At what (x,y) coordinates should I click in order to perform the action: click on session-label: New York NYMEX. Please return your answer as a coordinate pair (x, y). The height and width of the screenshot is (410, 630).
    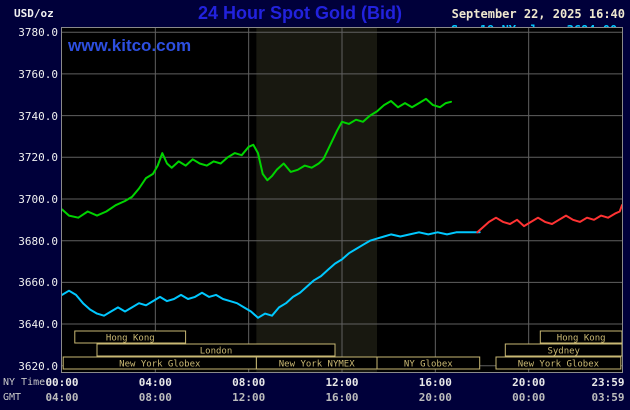
    Looking at the image, I should click on (317, 365).